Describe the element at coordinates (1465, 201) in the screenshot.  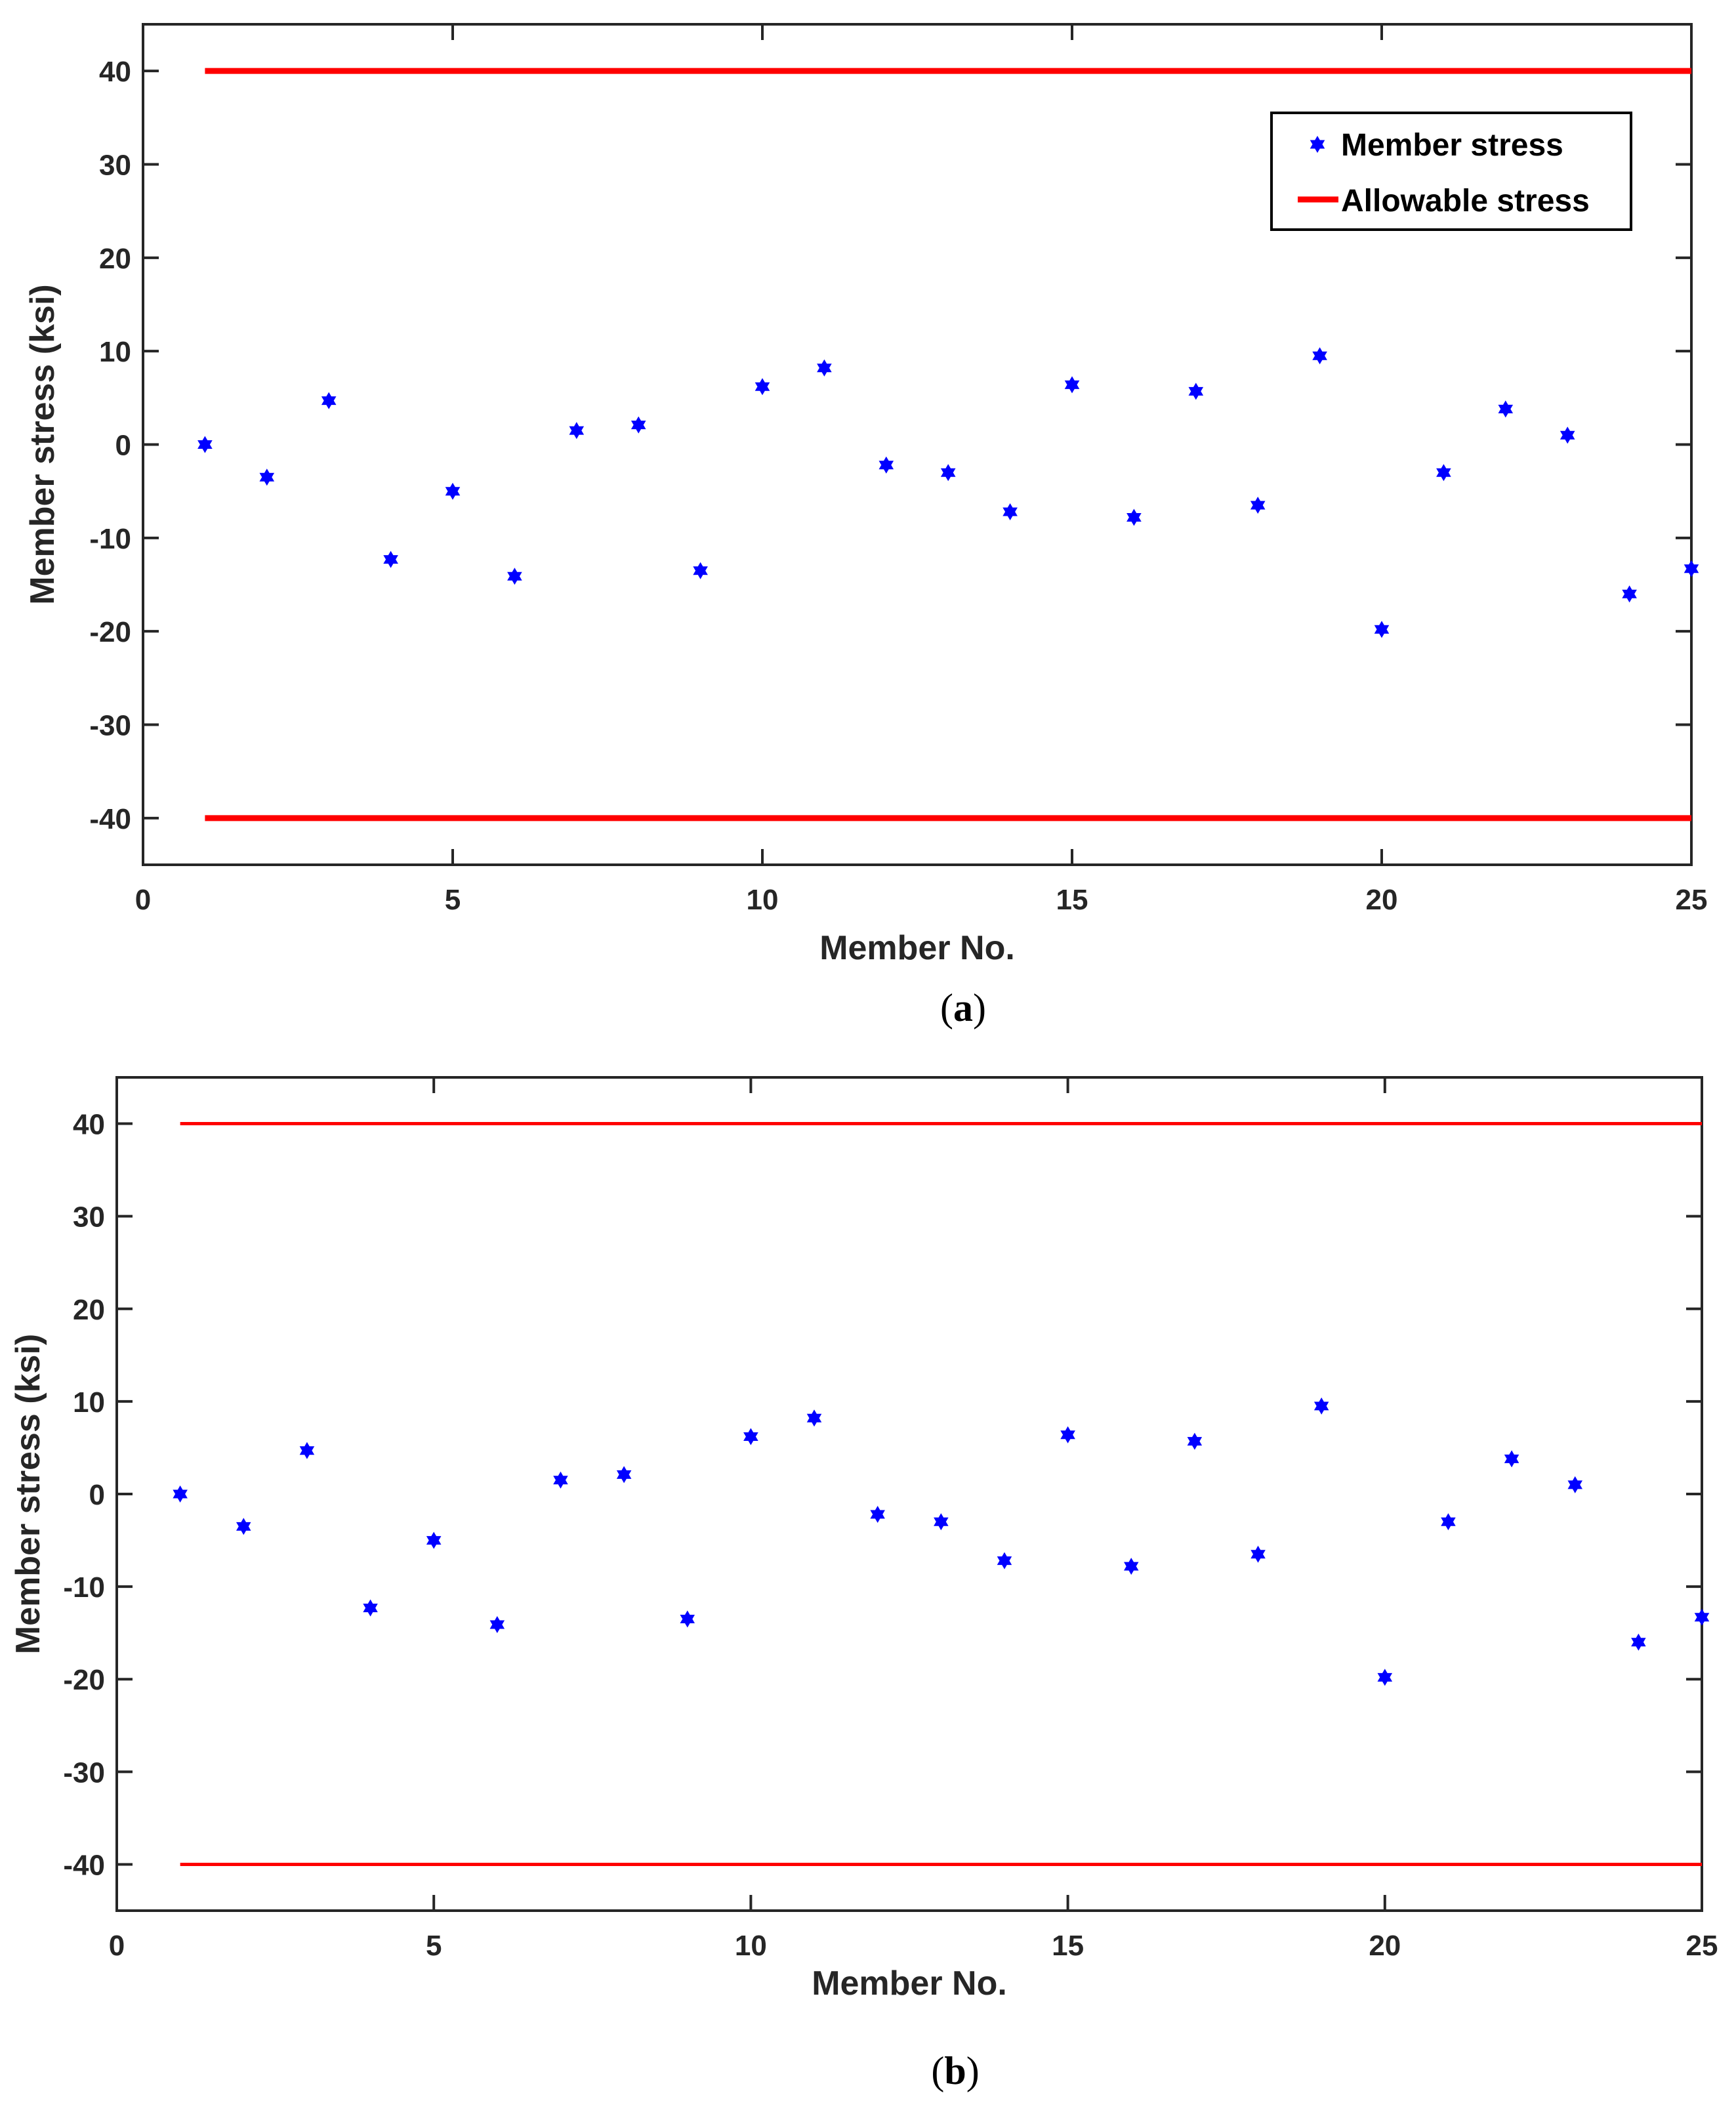
I see `legend-label-allowable-stress: Allowable stress` at that location.